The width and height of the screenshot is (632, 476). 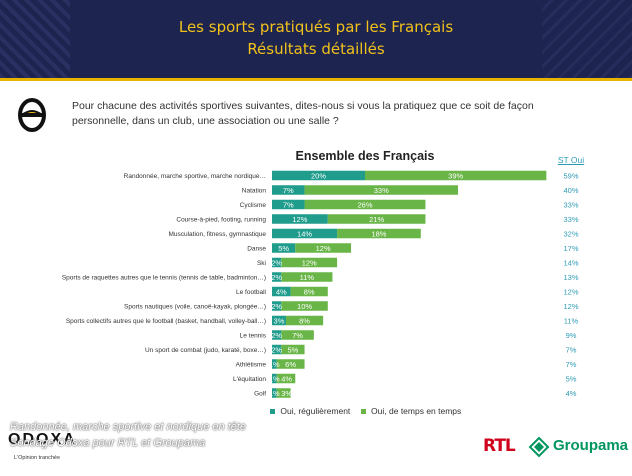 I want to click on category-label: Musculation, fitness, gymnastique, so click(x=217, y=234).